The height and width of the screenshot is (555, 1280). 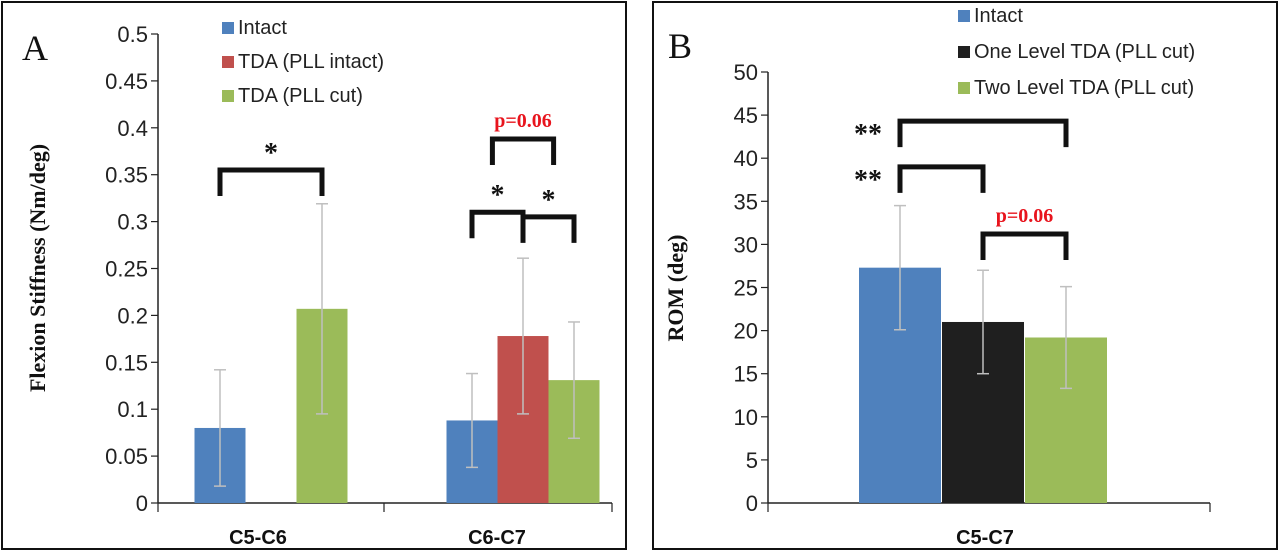 What do you see at coordinates (985, 538) in the screenshot?
I see `x-category-label: C5-C7` at bounding box center [985, 538].